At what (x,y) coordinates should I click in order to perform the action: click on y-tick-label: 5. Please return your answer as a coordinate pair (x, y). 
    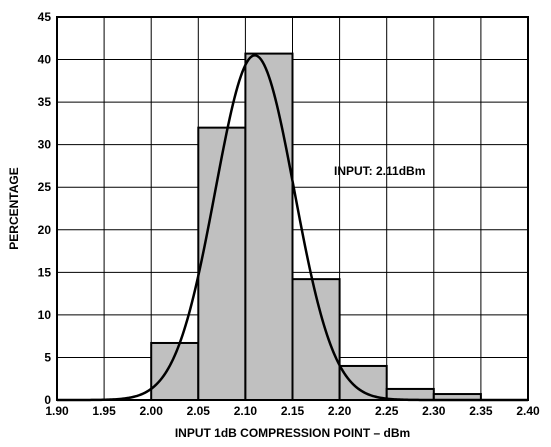
    Looking at the image, I should click on (47, 357).